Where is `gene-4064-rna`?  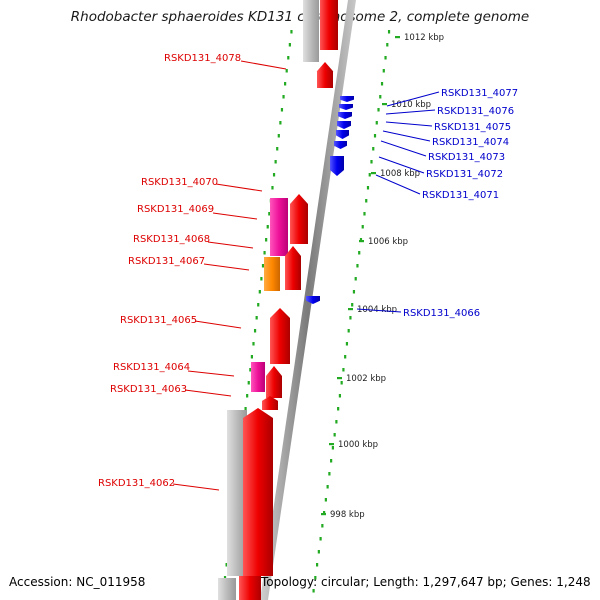 gene-4064-rna is located at coordinates (258, 377).